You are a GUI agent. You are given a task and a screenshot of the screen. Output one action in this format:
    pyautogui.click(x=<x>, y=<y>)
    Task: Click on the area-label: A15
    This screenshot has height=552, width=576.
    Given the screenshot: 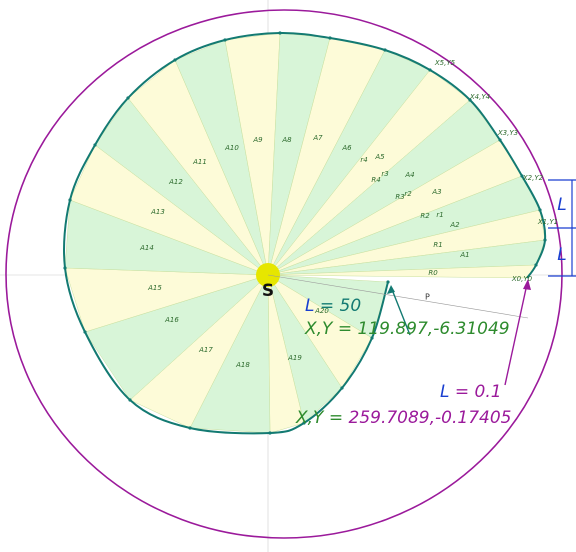 What is the action you would take?
    pyautogui.click(x=154, y=288)
    